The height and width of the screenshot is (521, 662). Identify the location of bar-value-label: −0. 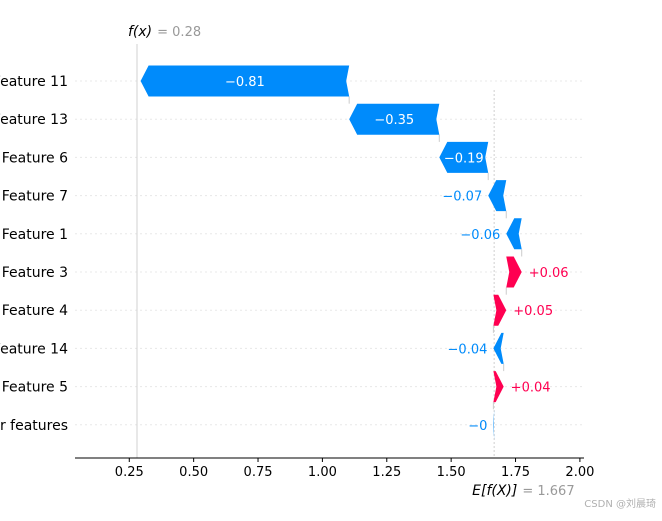
(477, 426).